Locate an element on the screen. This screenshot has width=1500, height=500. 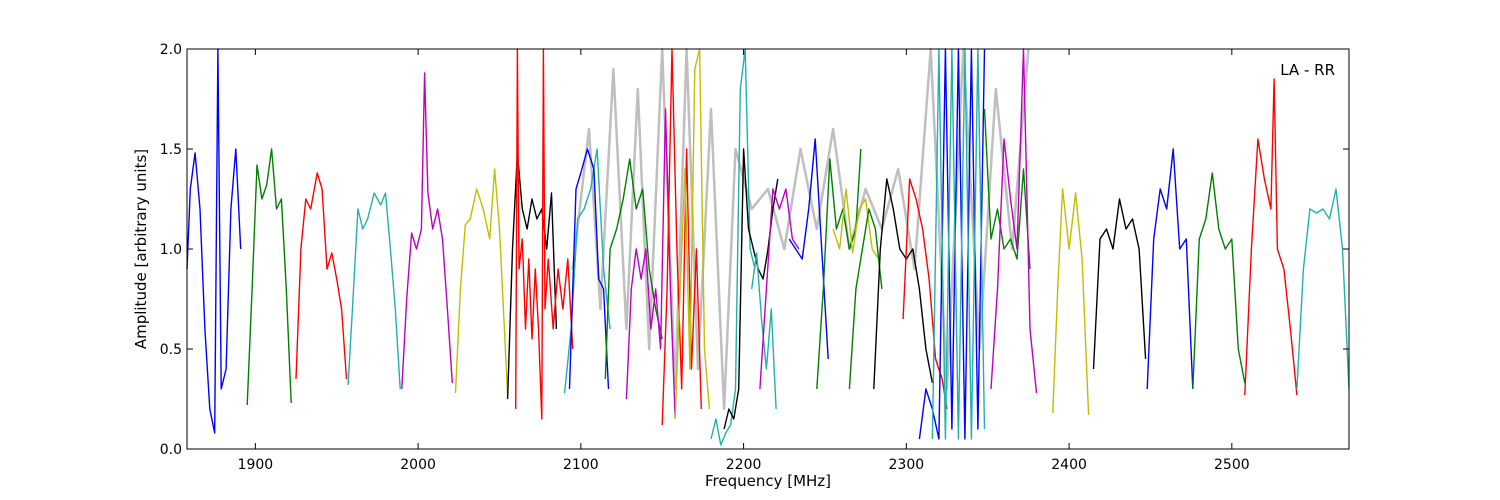
x-tick-label: 2500 is located at coordinates (1232, 465).